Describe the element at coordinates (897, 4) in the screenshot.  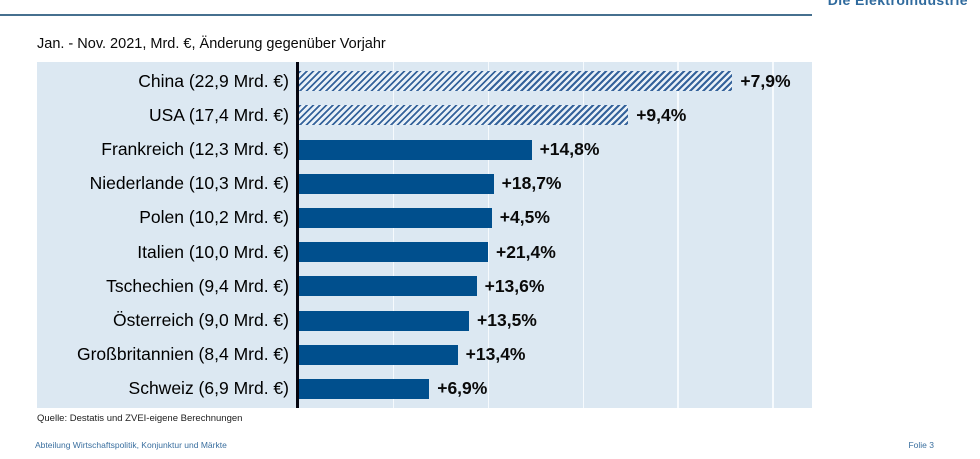
I see `brand-logo-text: Die Elektroindustrie` at that location.